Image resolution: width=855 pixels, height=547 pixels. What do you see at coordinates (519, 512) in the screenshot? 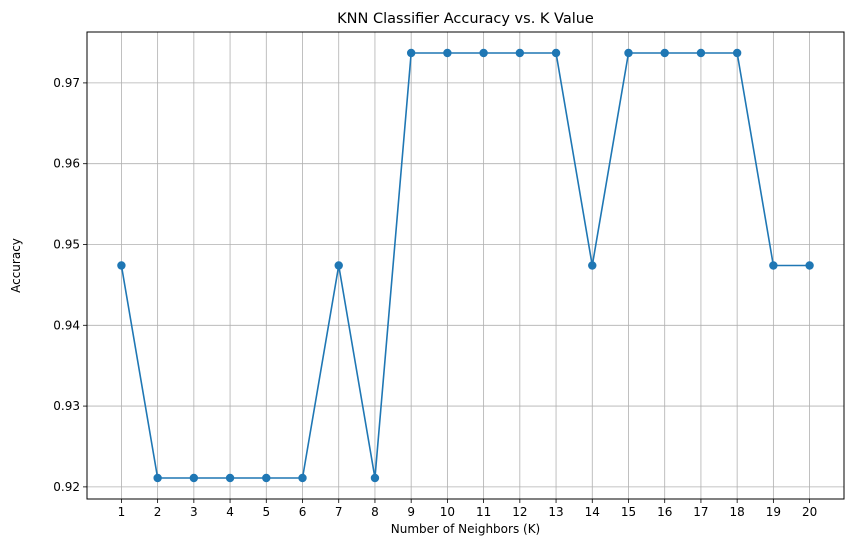
I see `x-tick-label: 12` at bounding box center [519, 512].